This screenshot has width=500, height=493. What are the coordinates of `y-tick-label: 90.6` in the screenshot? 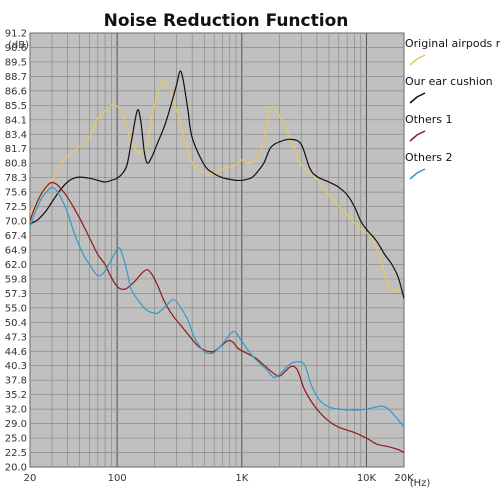 It's located at (16, 48).